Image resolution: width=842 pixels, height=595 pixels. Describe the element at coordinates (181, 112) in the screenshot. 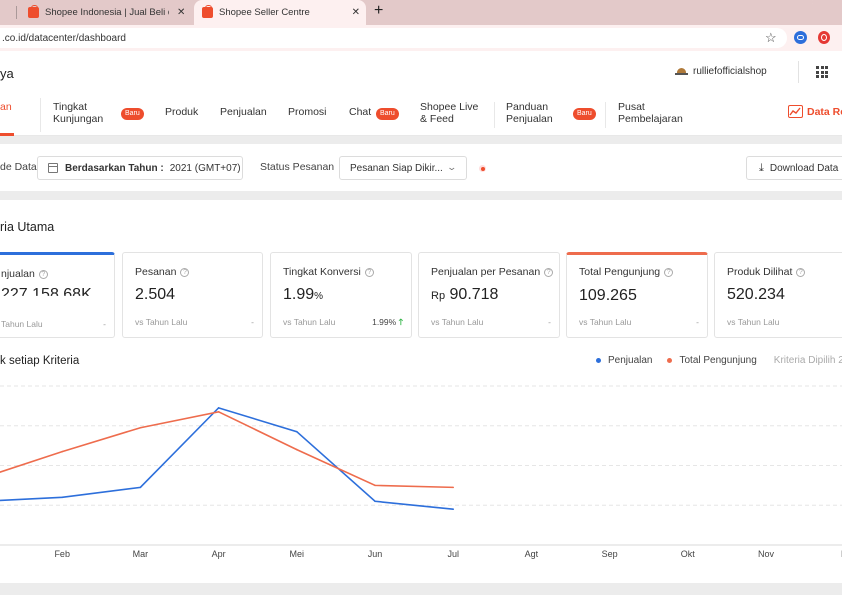

I see `nav-tab-produk: Produk` at that location.